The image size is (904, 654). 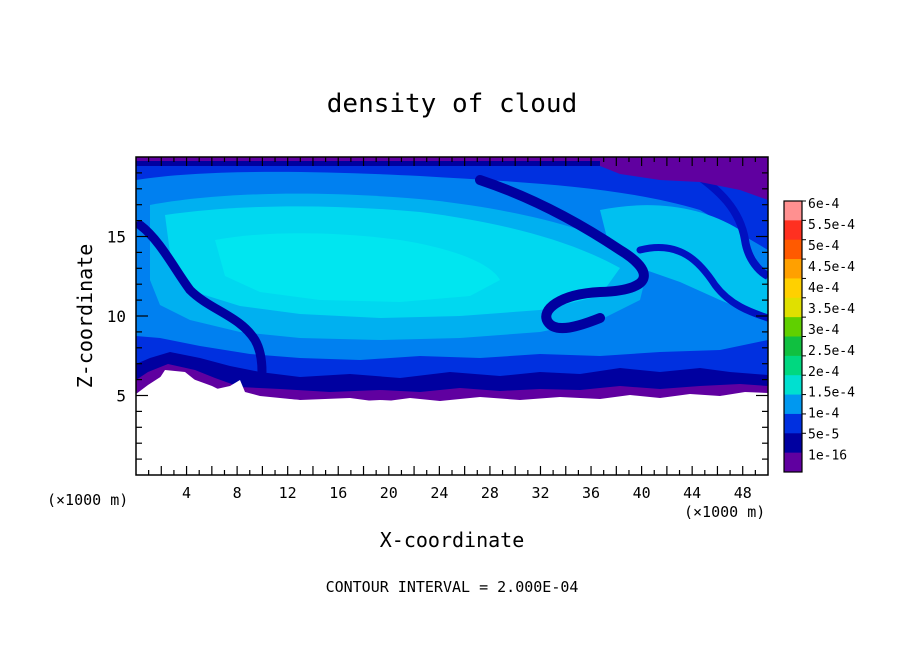 What do you see at coordinates (201, 298) in the screenshot?
I see `swirl-band-left` at bounding box center [201, 298].